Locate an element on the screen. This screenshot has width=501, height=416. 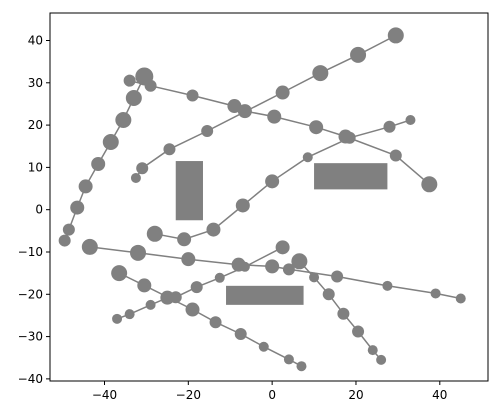
y-tick-label-7: 30 is located at coordinates (35, 83).